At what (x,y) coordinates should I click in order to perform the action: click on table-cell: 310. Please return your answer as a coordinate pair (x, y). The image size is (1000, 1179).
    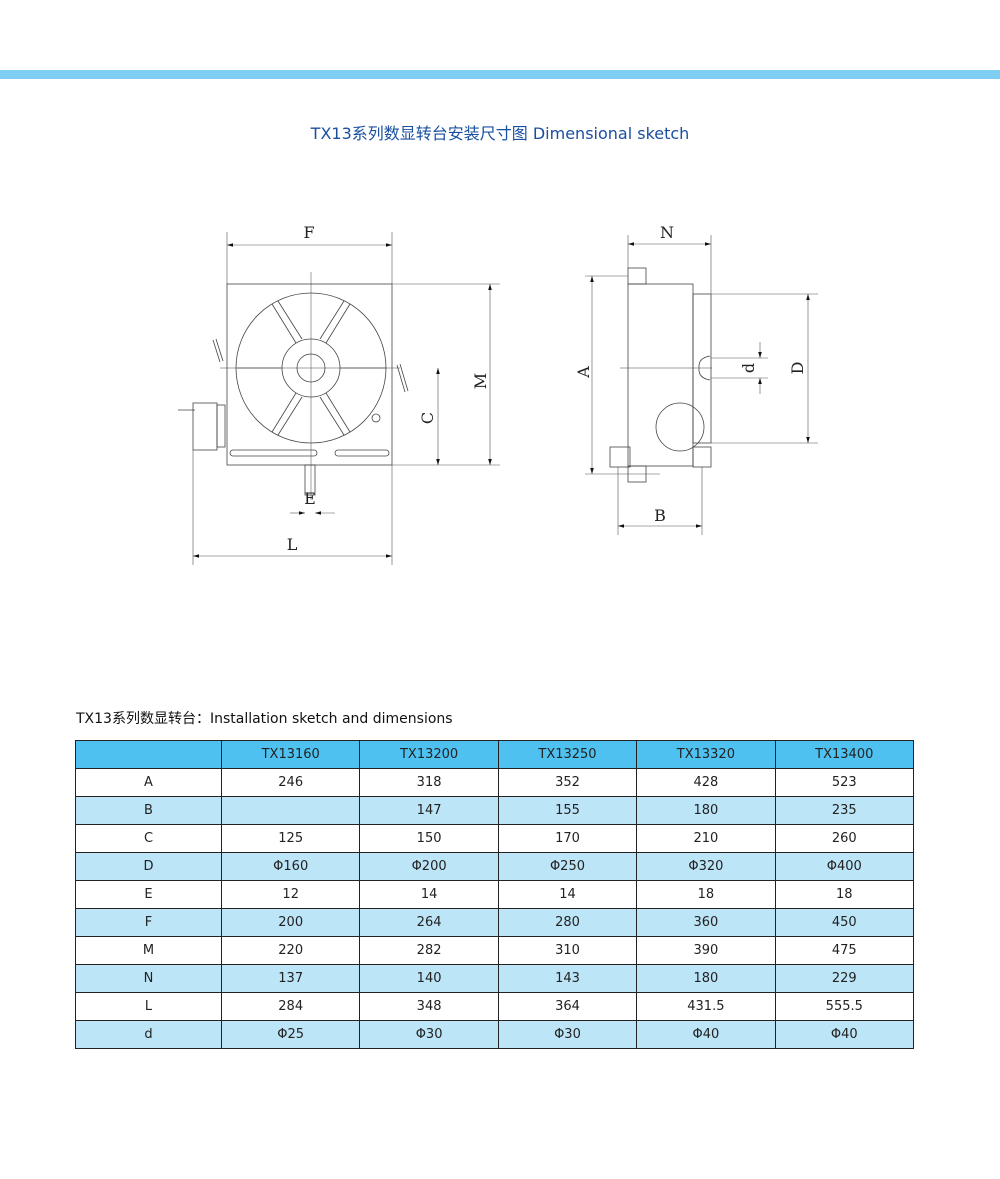
    Looking at the image, I should click on (567, 950).